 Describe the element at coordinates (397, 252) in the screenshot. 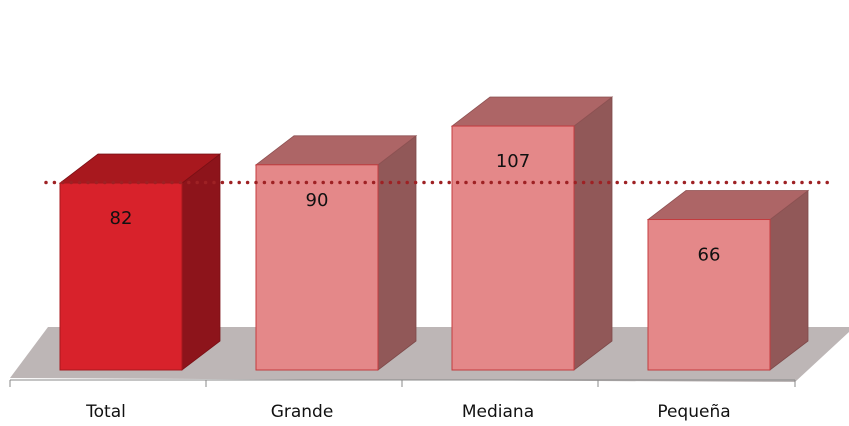

I see `bar-side-grande` at that location.